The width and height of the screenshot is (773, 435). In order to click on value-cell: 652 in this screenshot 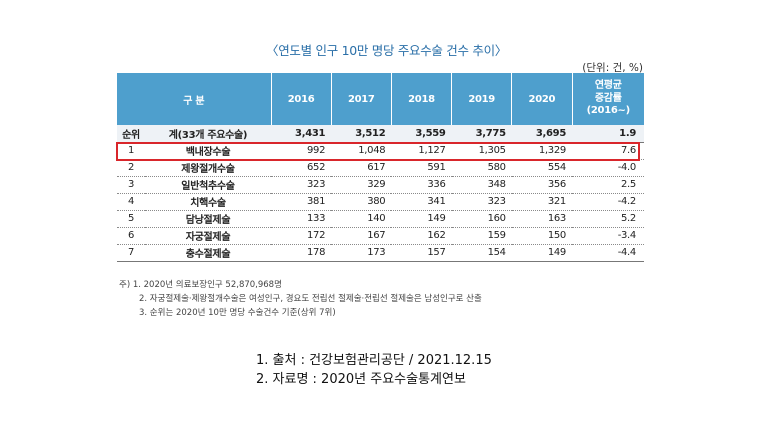, I will do `click(301, 168)`.